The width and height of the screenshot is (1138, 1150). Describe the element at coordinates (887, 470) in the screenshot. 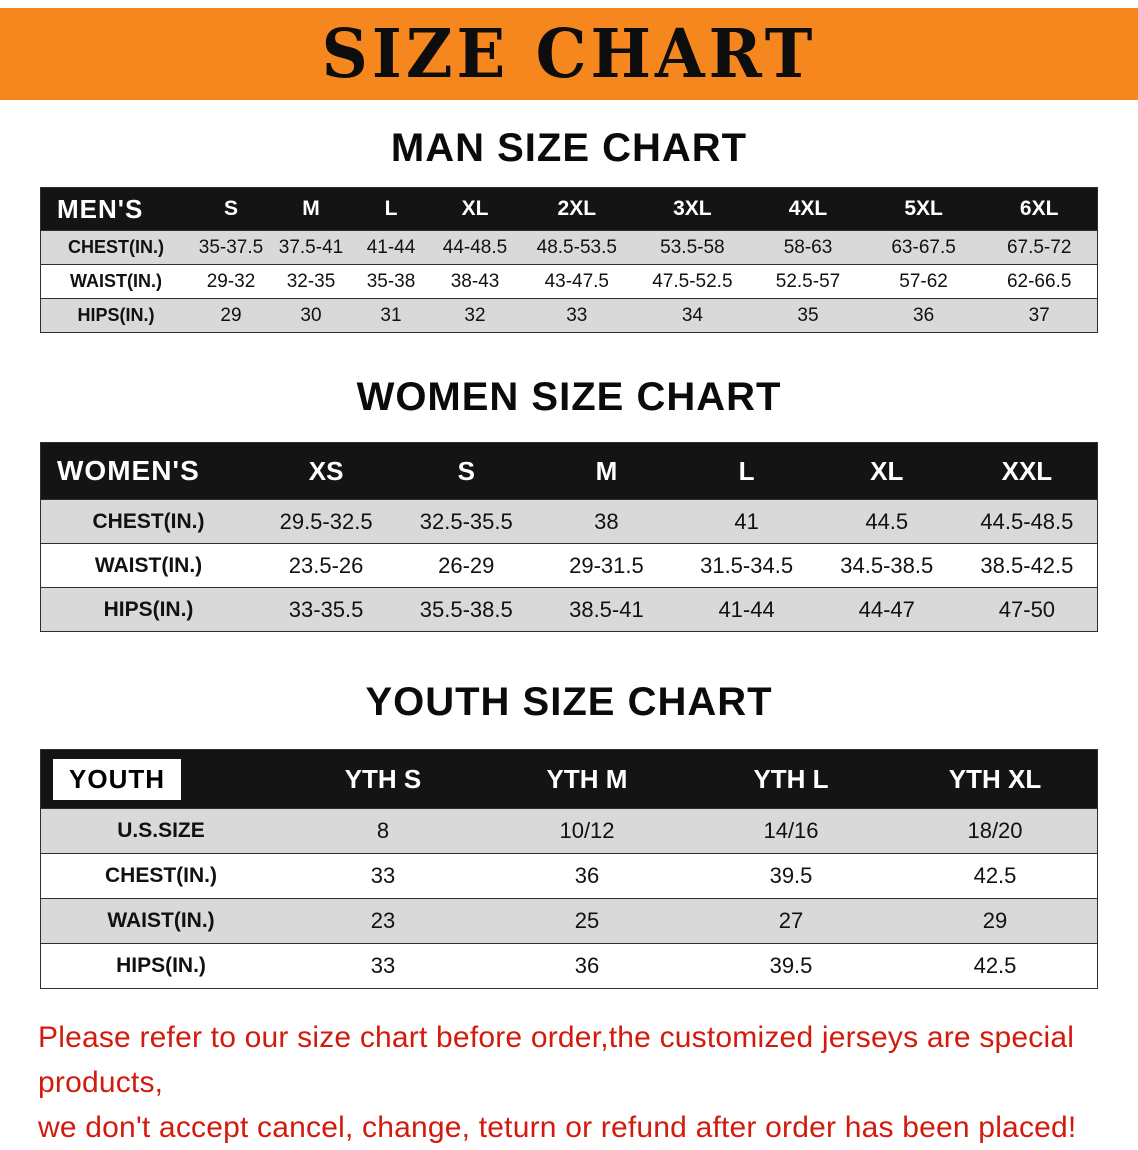

I see `women-header-size-xl: XL` at that location.